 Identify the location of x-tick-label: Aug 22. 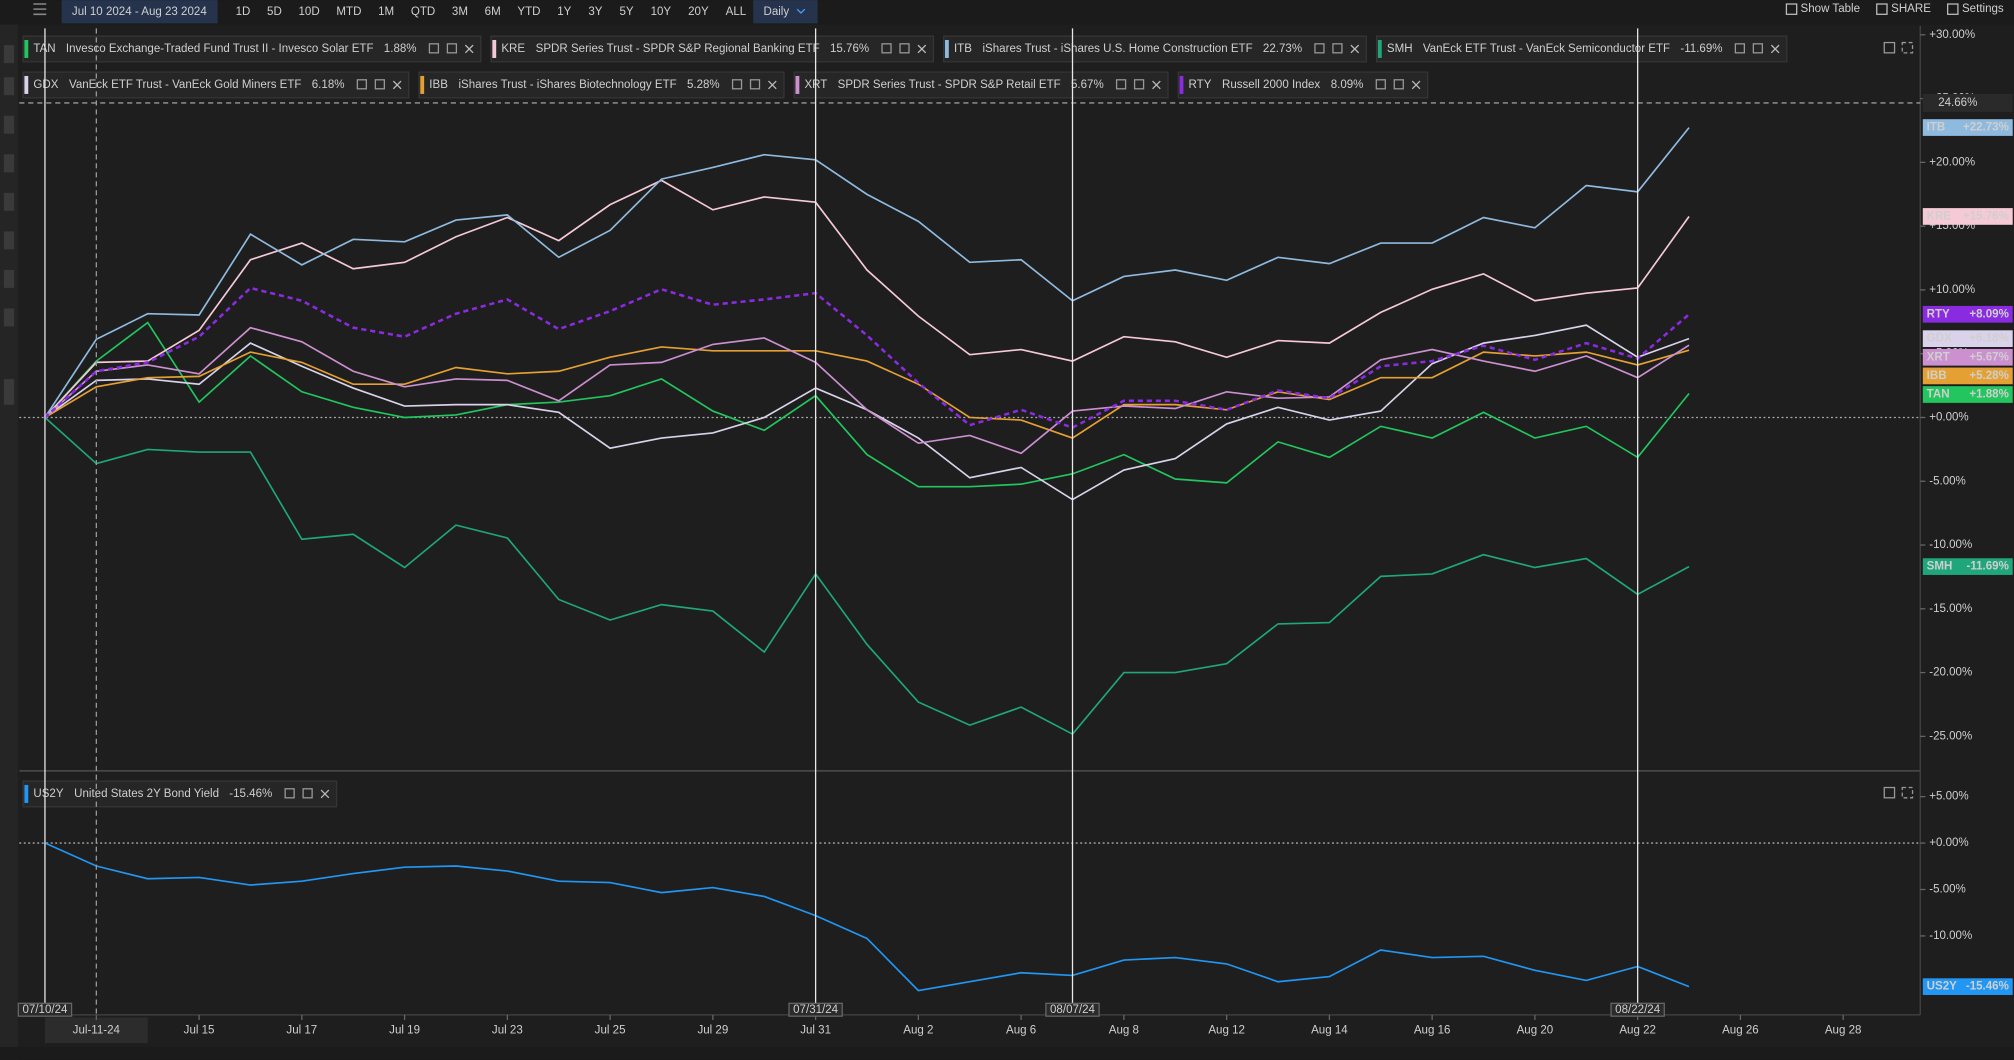
(1637, 1030).